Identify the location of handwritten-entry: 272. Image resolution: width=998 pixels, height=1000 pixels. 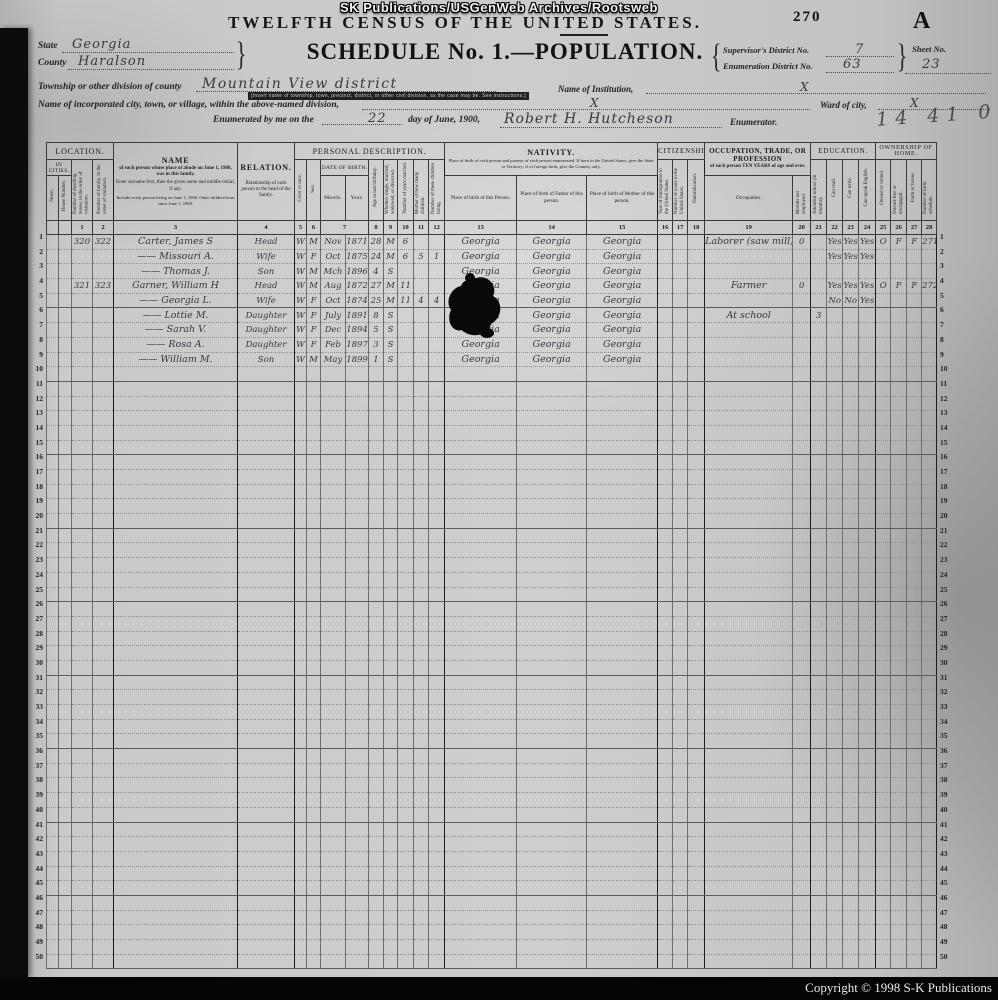
(929, 286).